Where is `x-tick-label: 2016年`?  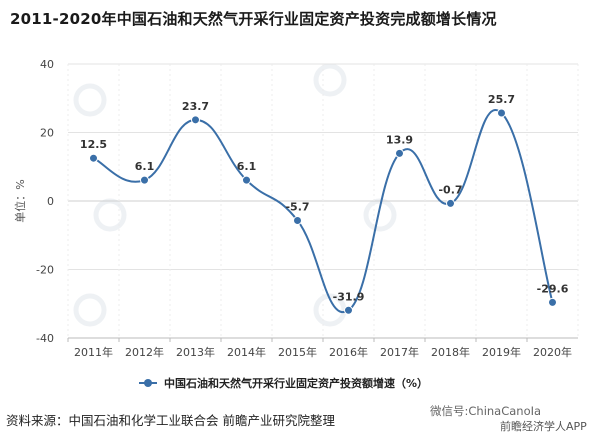
x-tick-label: 2016年 is located at coordinates (348, 352).